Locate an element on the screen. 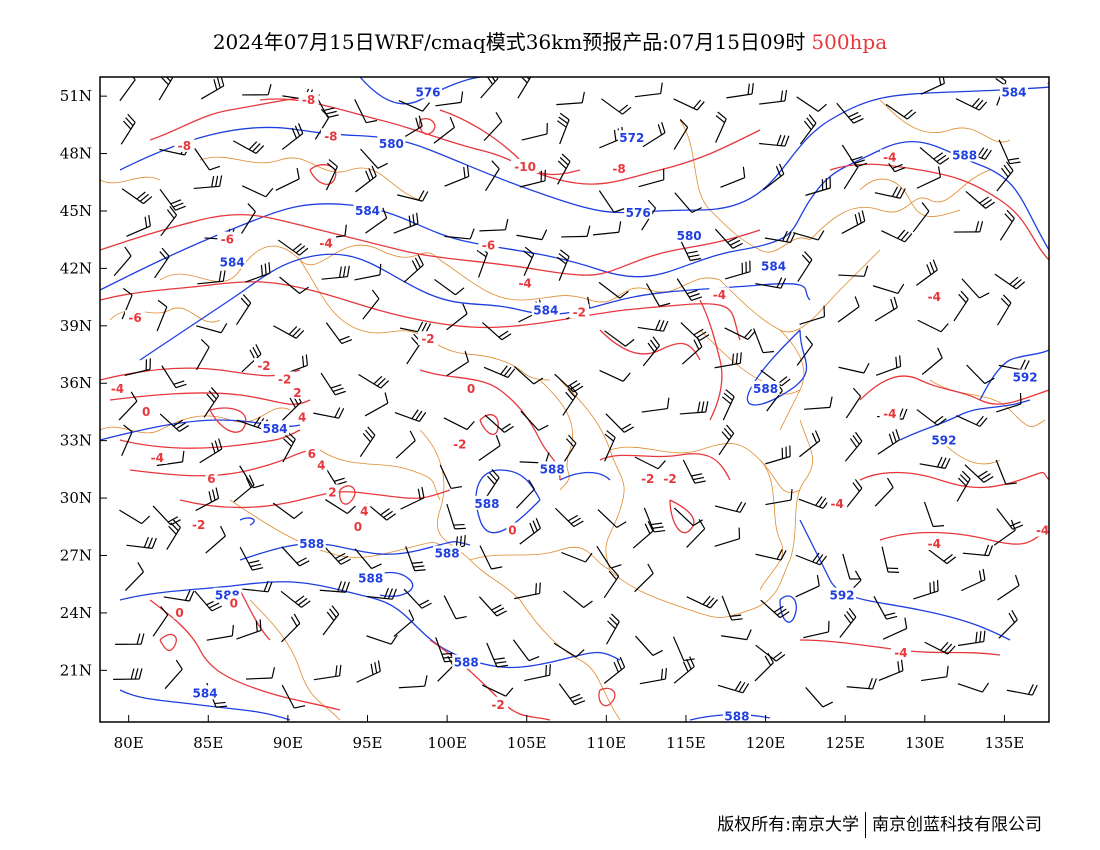  temperature-label: -8 is located at coordinates (308, 100).